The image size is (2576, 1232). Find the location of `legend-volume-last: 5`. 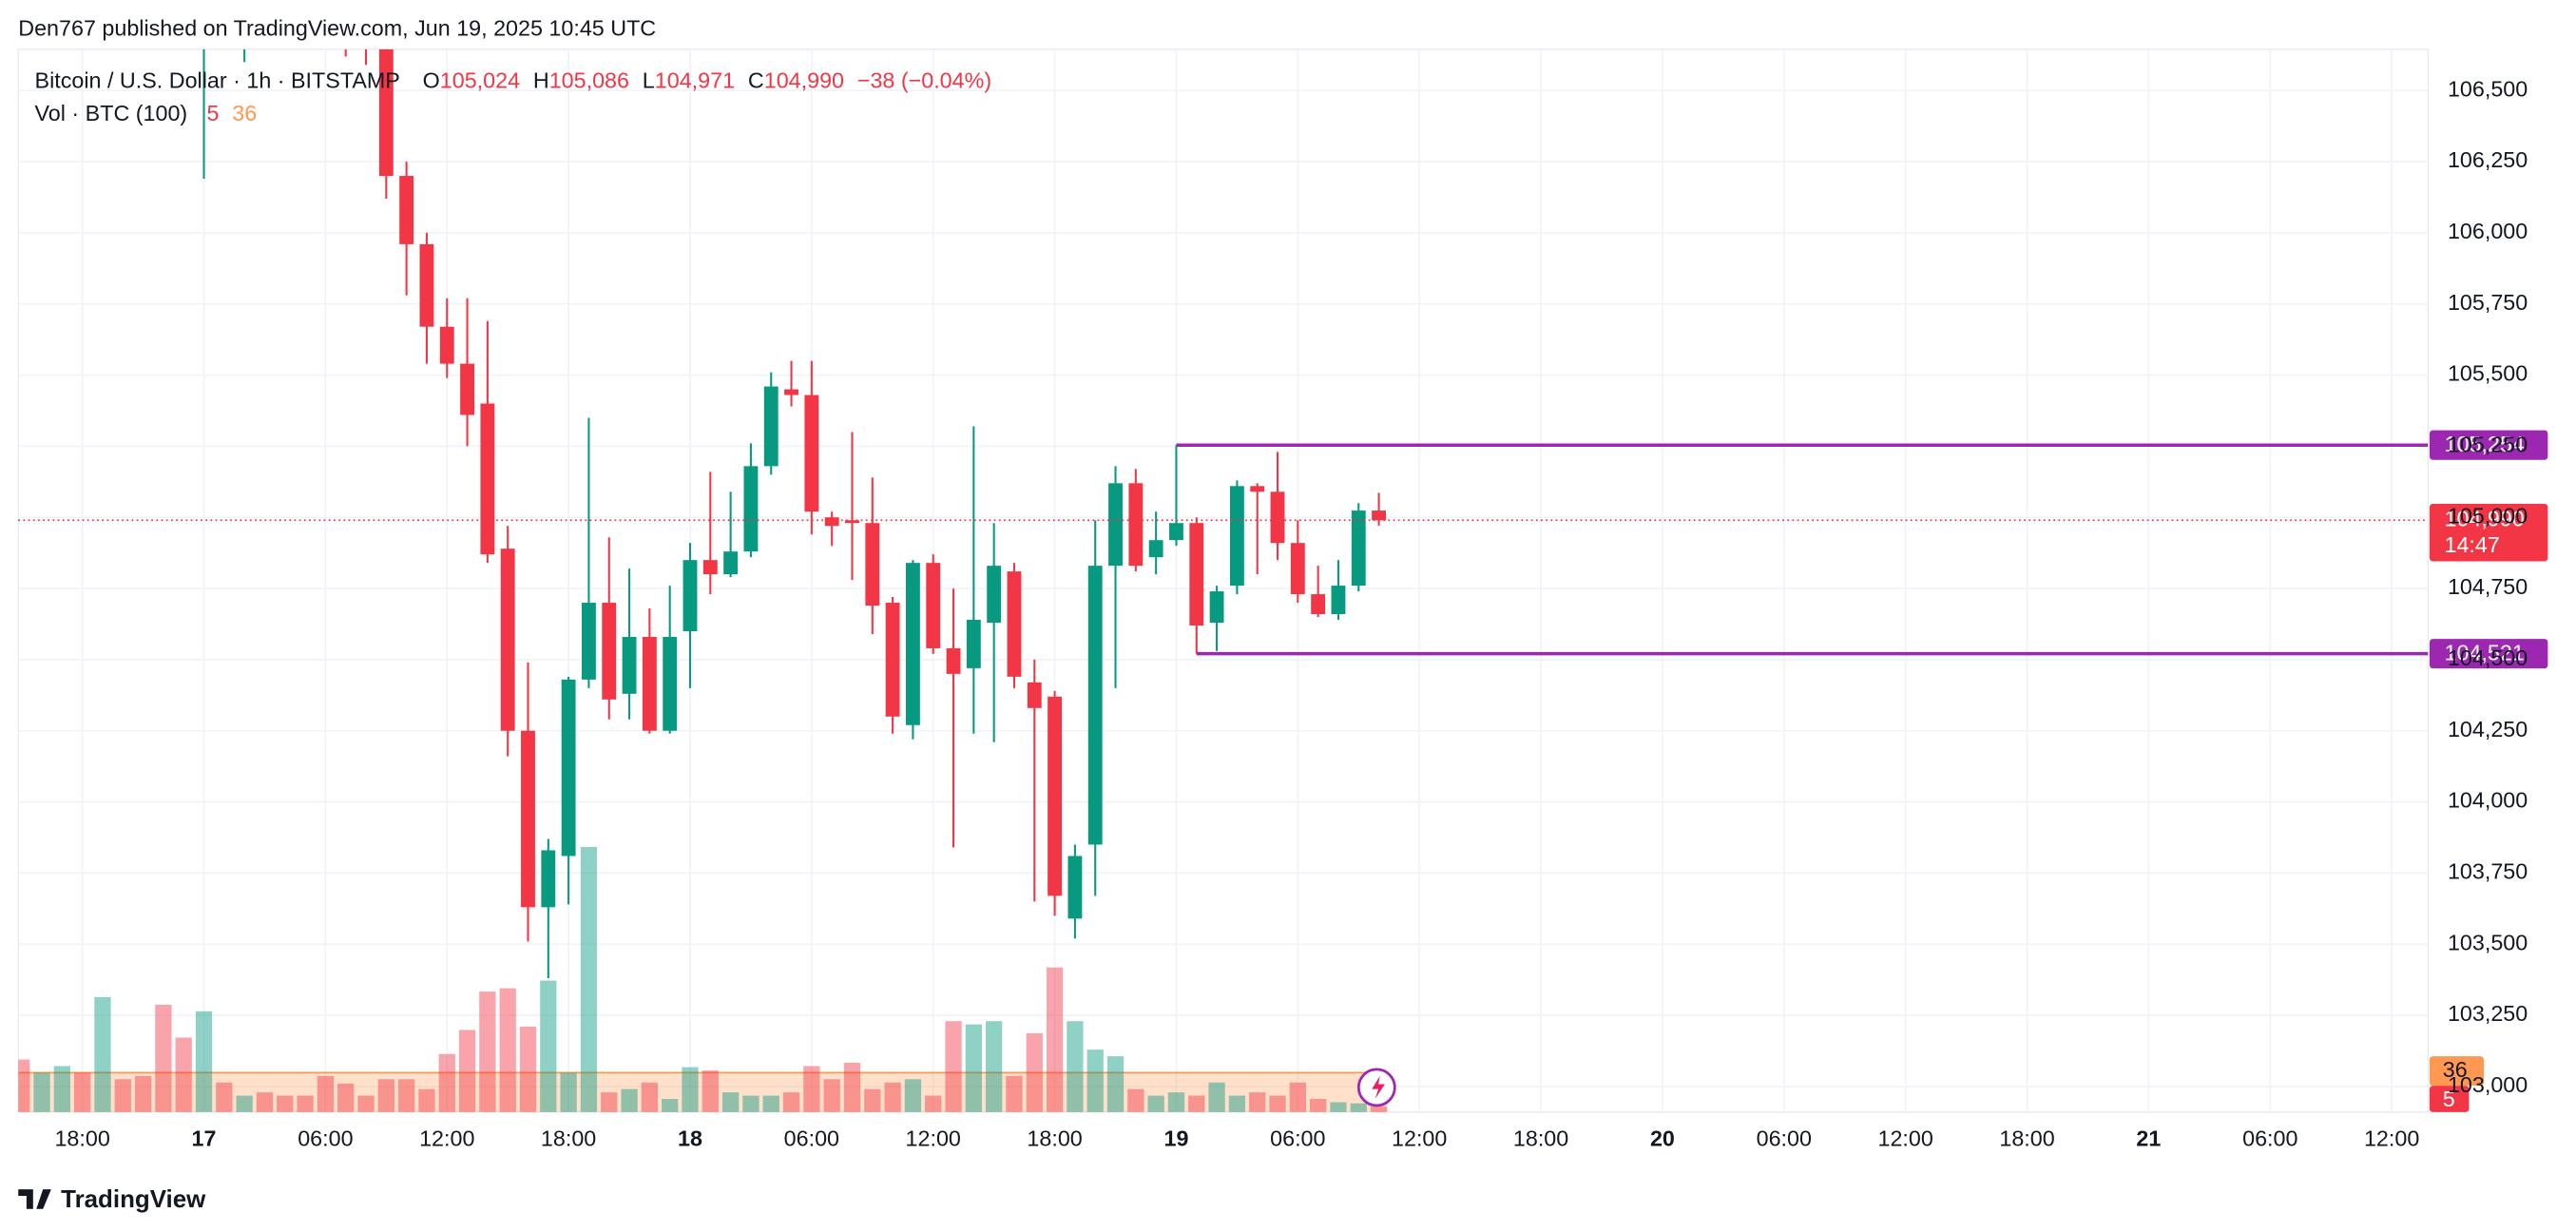

legend-volume-last: 5 is located at coordinates (214, 113).